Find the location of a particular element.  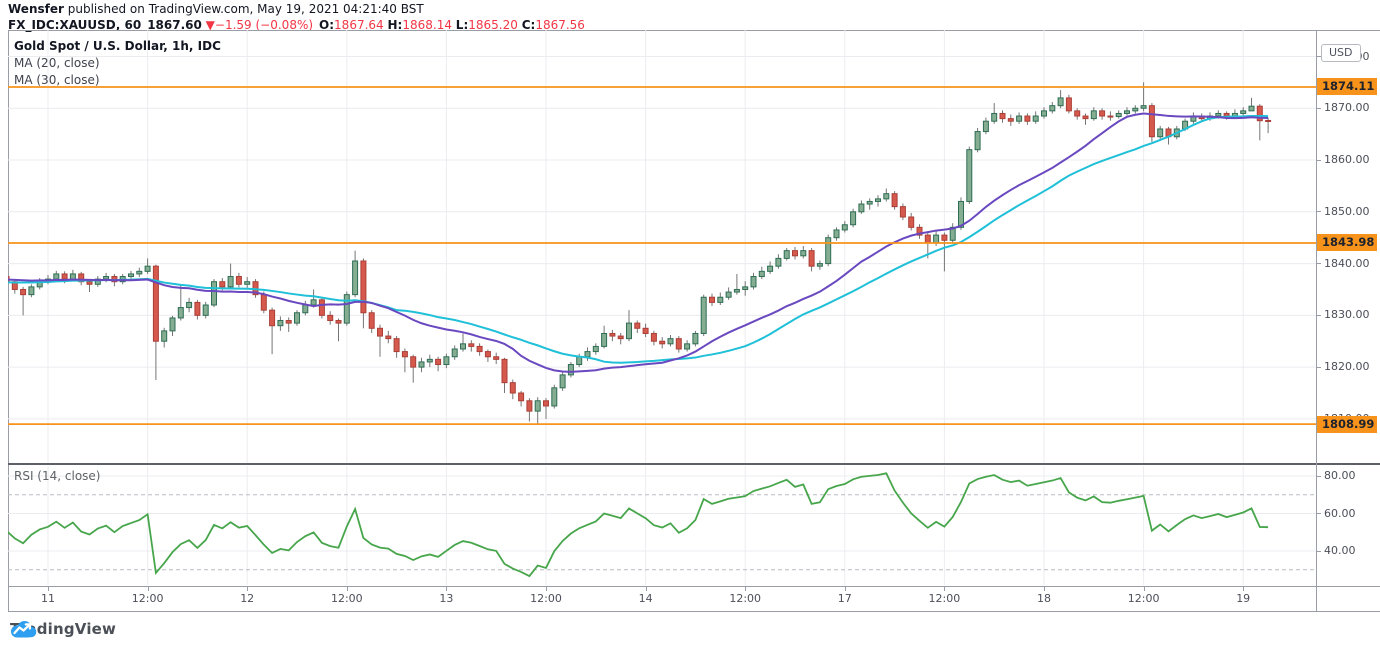

last-price: 1867.60 is located at coordinates (174, 25).